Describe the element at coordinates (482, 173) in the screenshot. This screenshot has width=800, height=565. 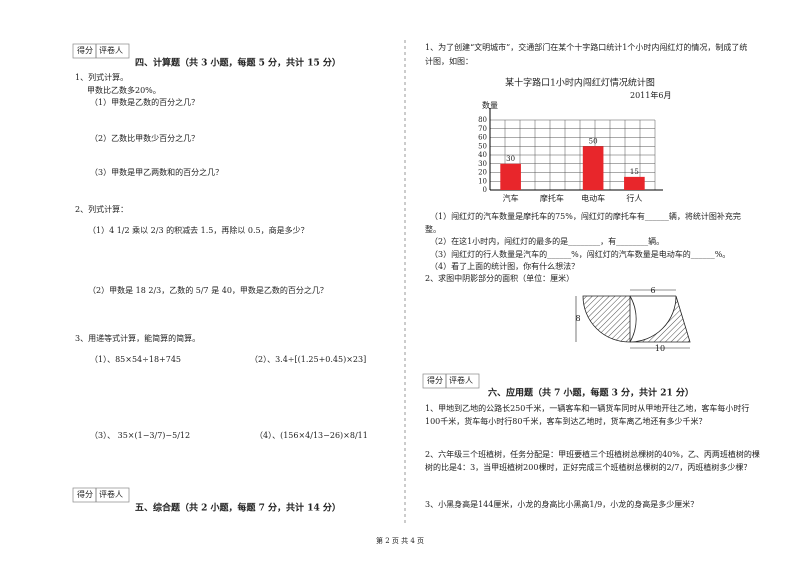
I see `y-tick-label: 20` at that location.